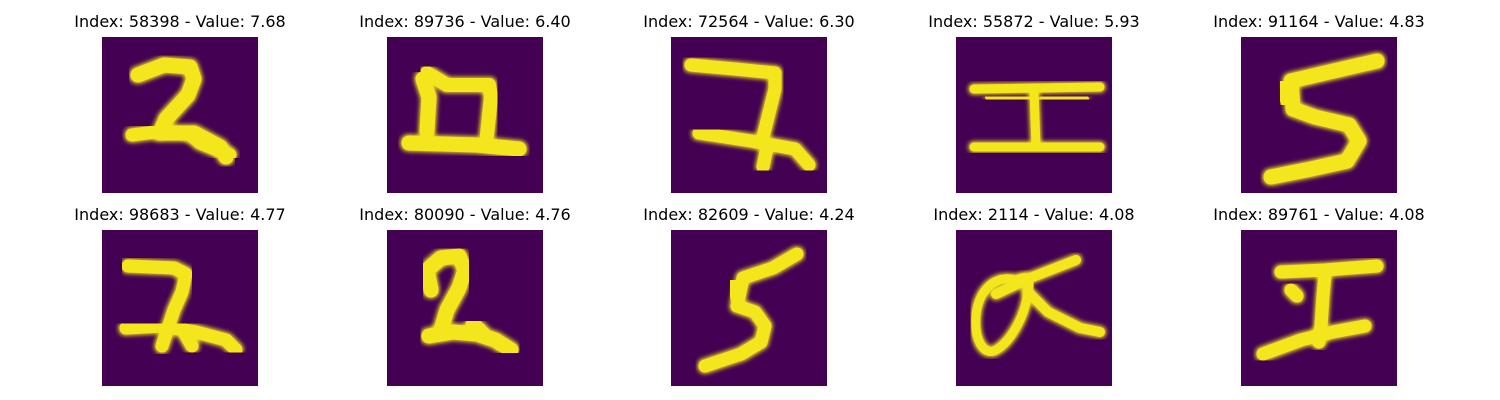 The image size is (1500, 400). What do you see at coordinates (1319, 308) in the screenshot?
I see `digit-2-slanted-icon` at bounding box center [1319, 308].